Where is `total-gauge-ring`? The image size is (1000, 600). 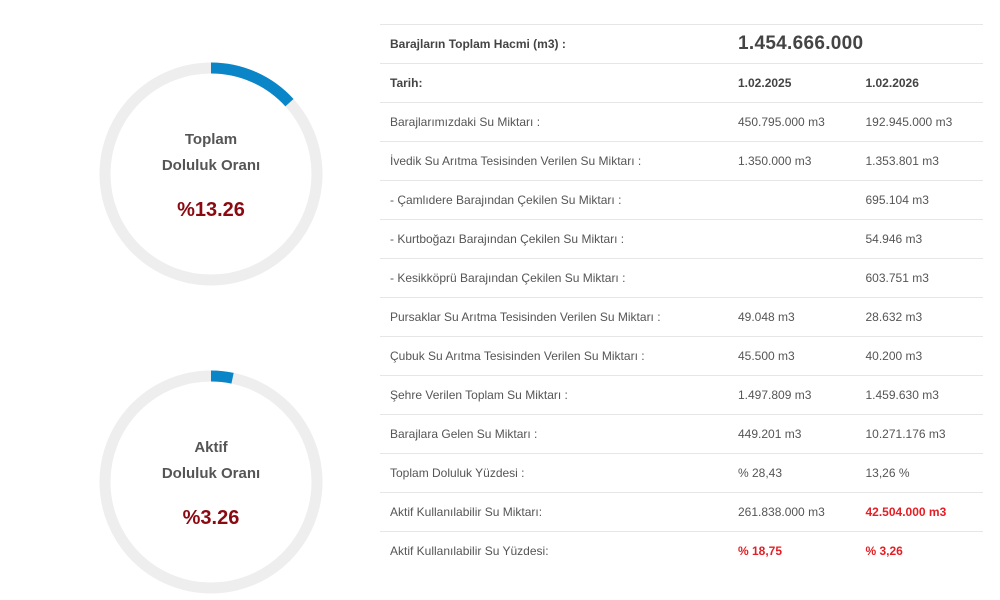
total-gauge-ring is located at coordinates (211, 174).